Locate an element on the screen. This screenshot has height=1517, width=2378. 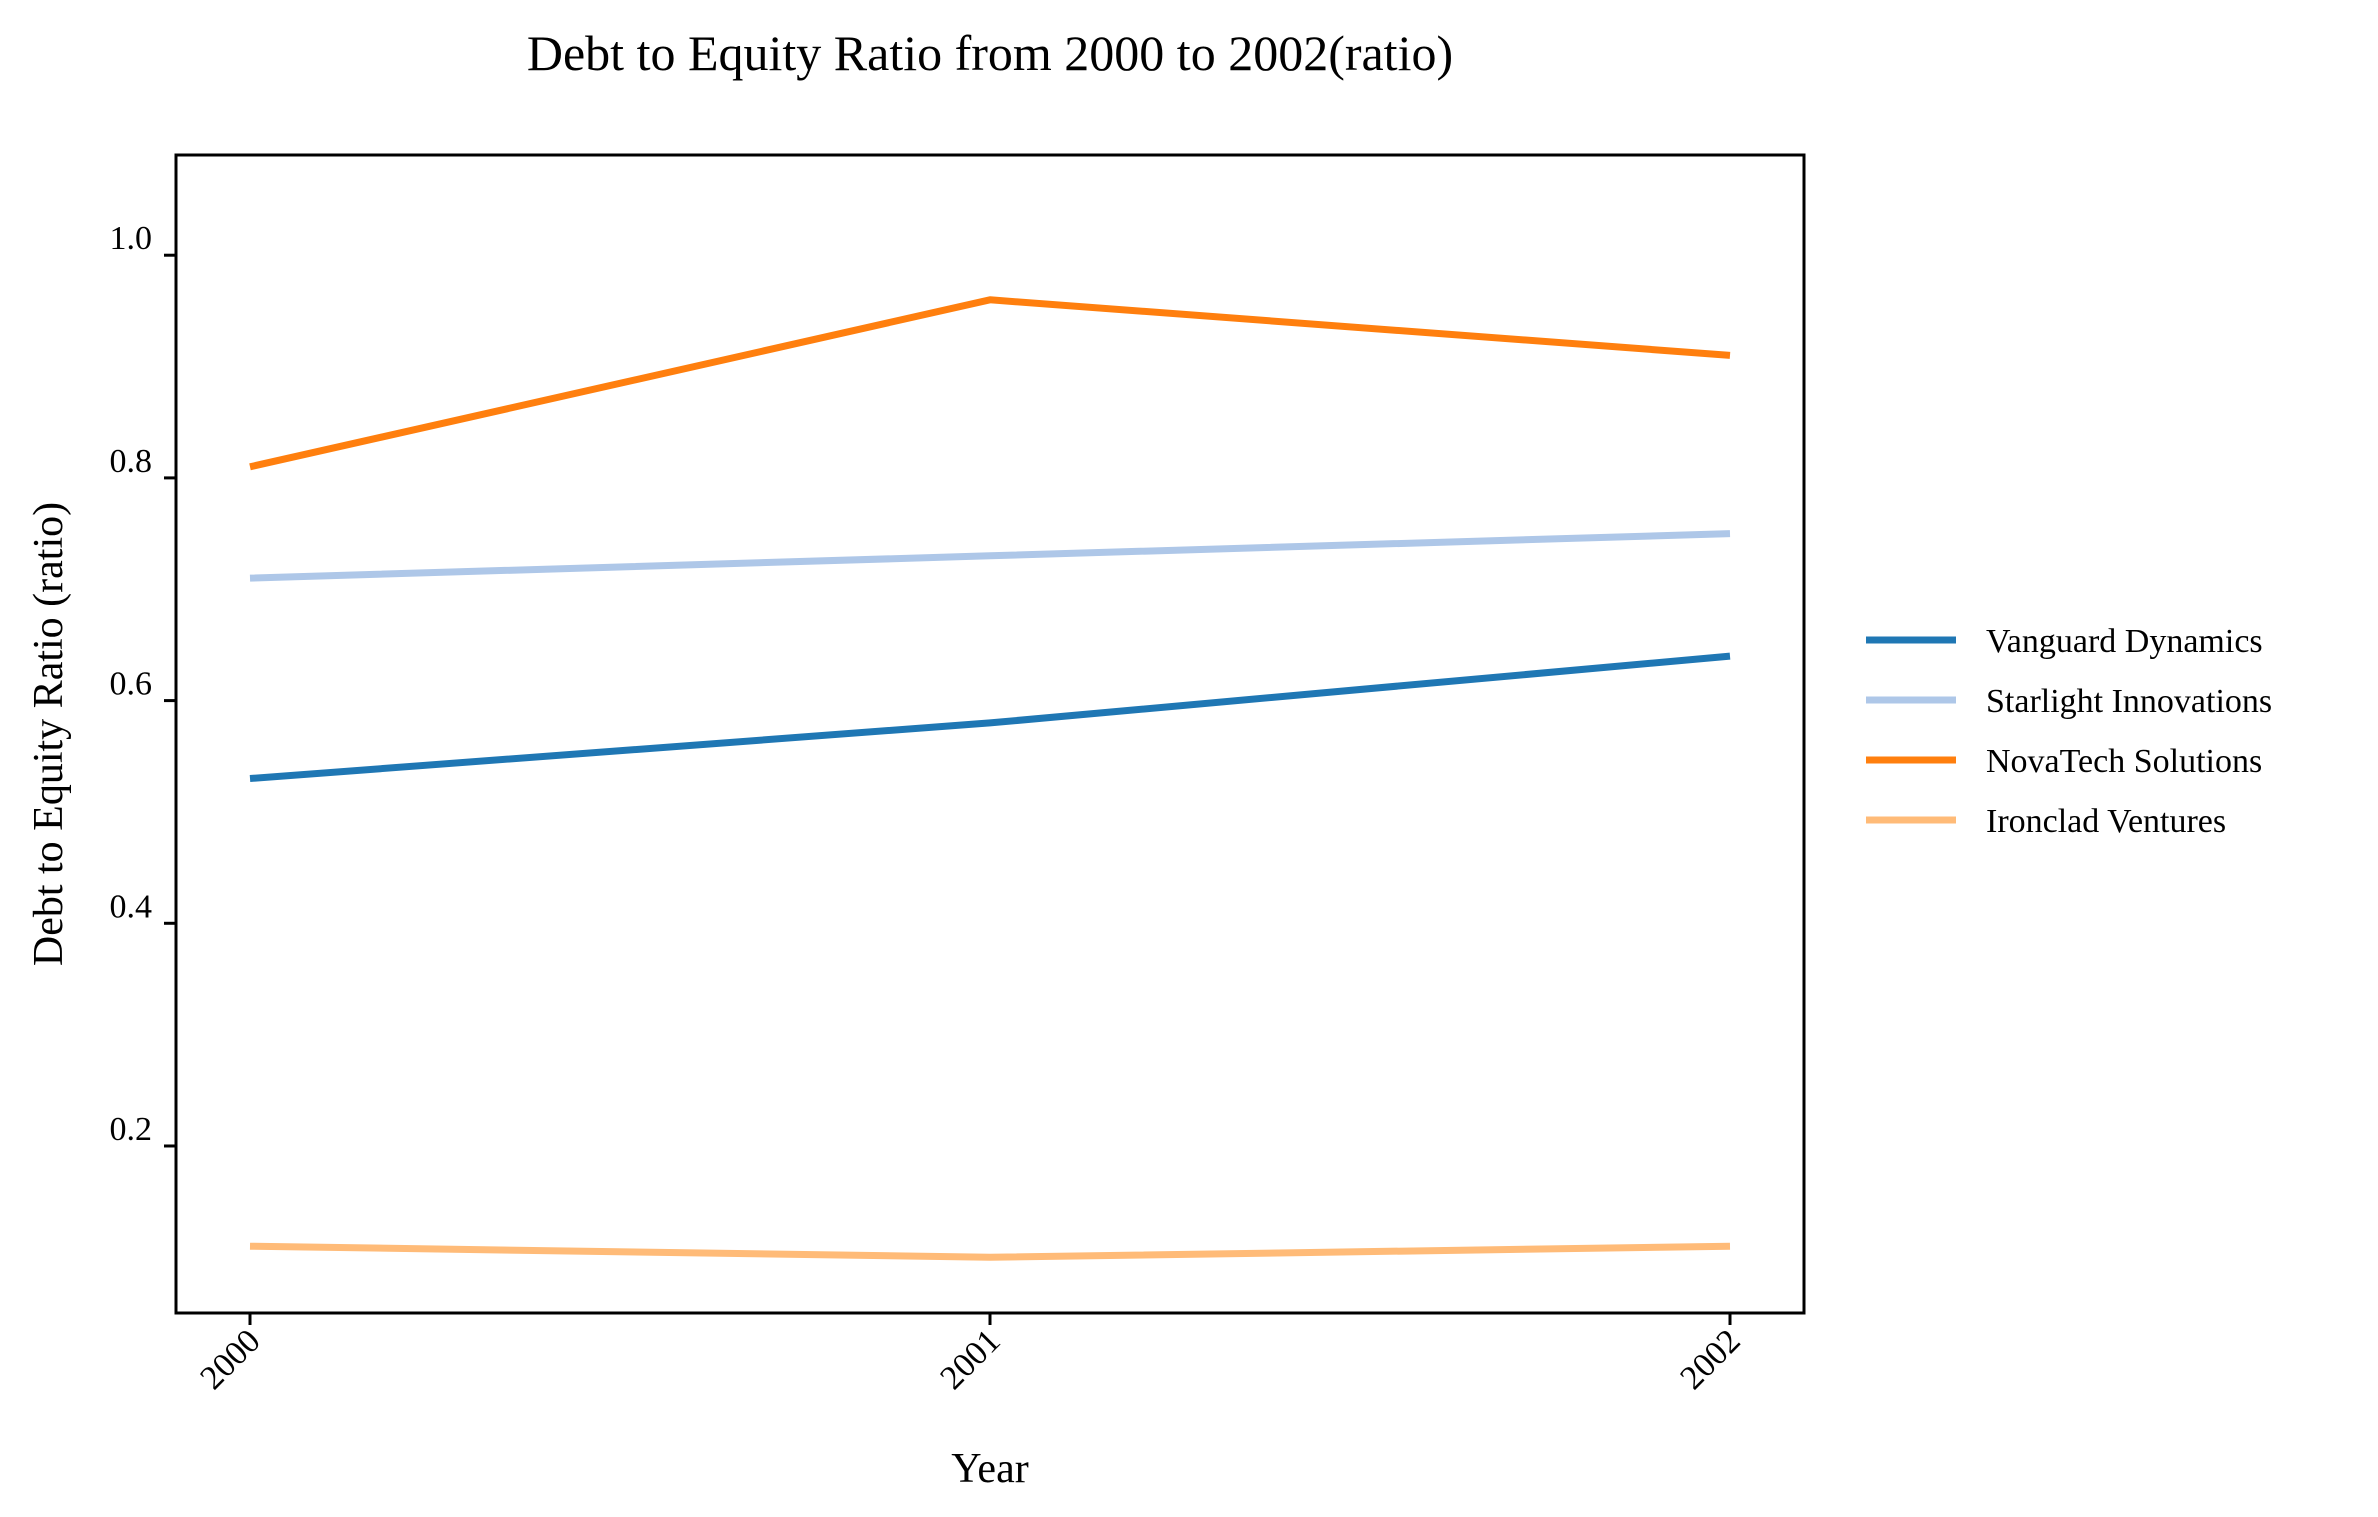
x-tick-label: 2000 is located at coordinates (230, 1359).